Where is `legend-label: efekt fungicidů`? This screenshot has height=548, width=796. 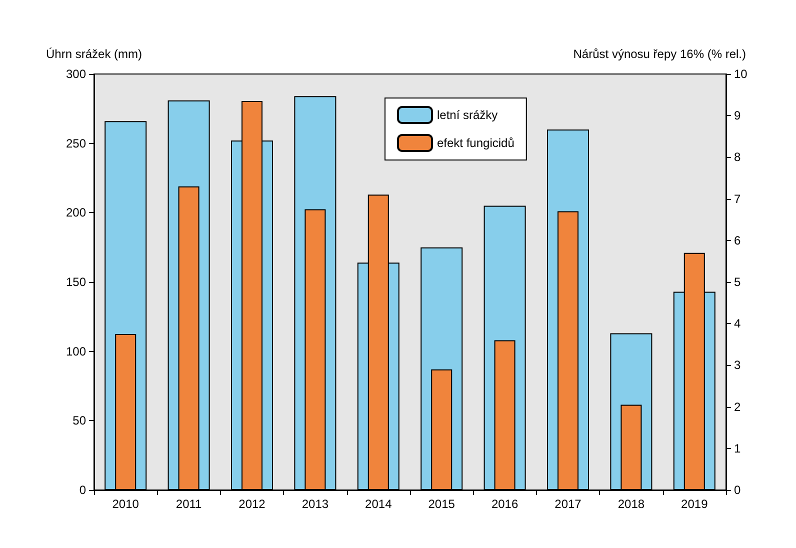
legend-label: efekt fungicidů is located at coordinates (475, 143).